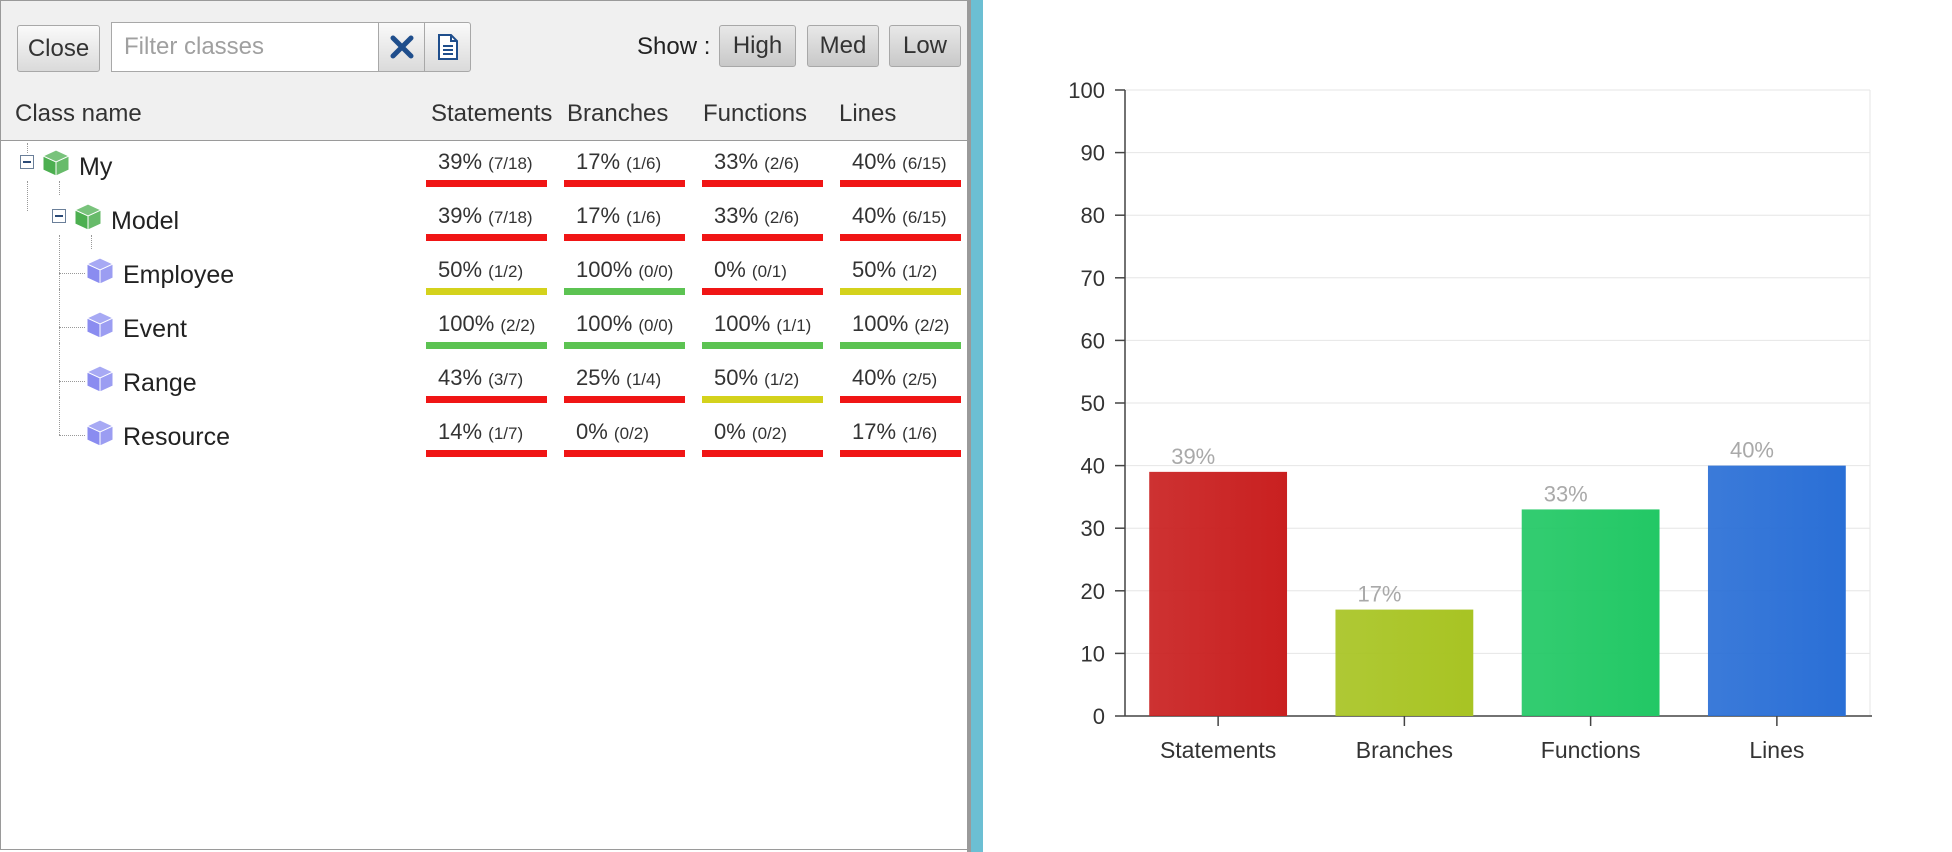 The height and width of the screenshot is (852, 1952). Describe the element at coordinates (1776, 750) in the screenshot. I see `x-tick-label: Lines` at that location.